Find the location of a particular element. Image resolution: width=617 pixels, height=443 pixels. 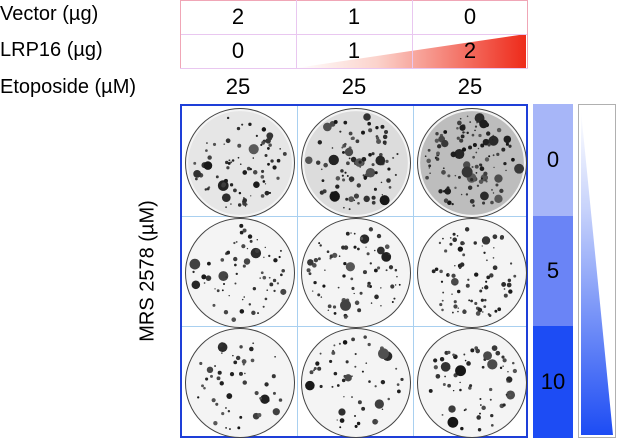

vector-value-3: 0 is located at coordinates (470, 16).